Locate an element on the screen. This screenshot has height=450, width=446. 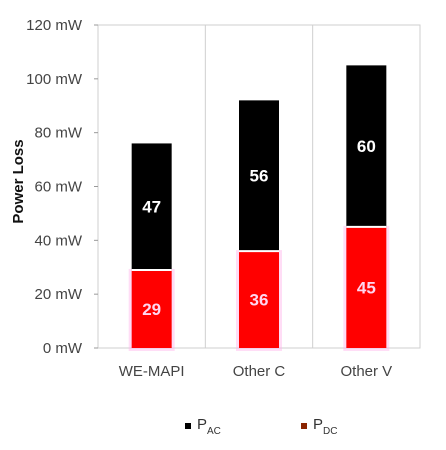
bar-pdc-other-v is located at coordinates (366, 287).